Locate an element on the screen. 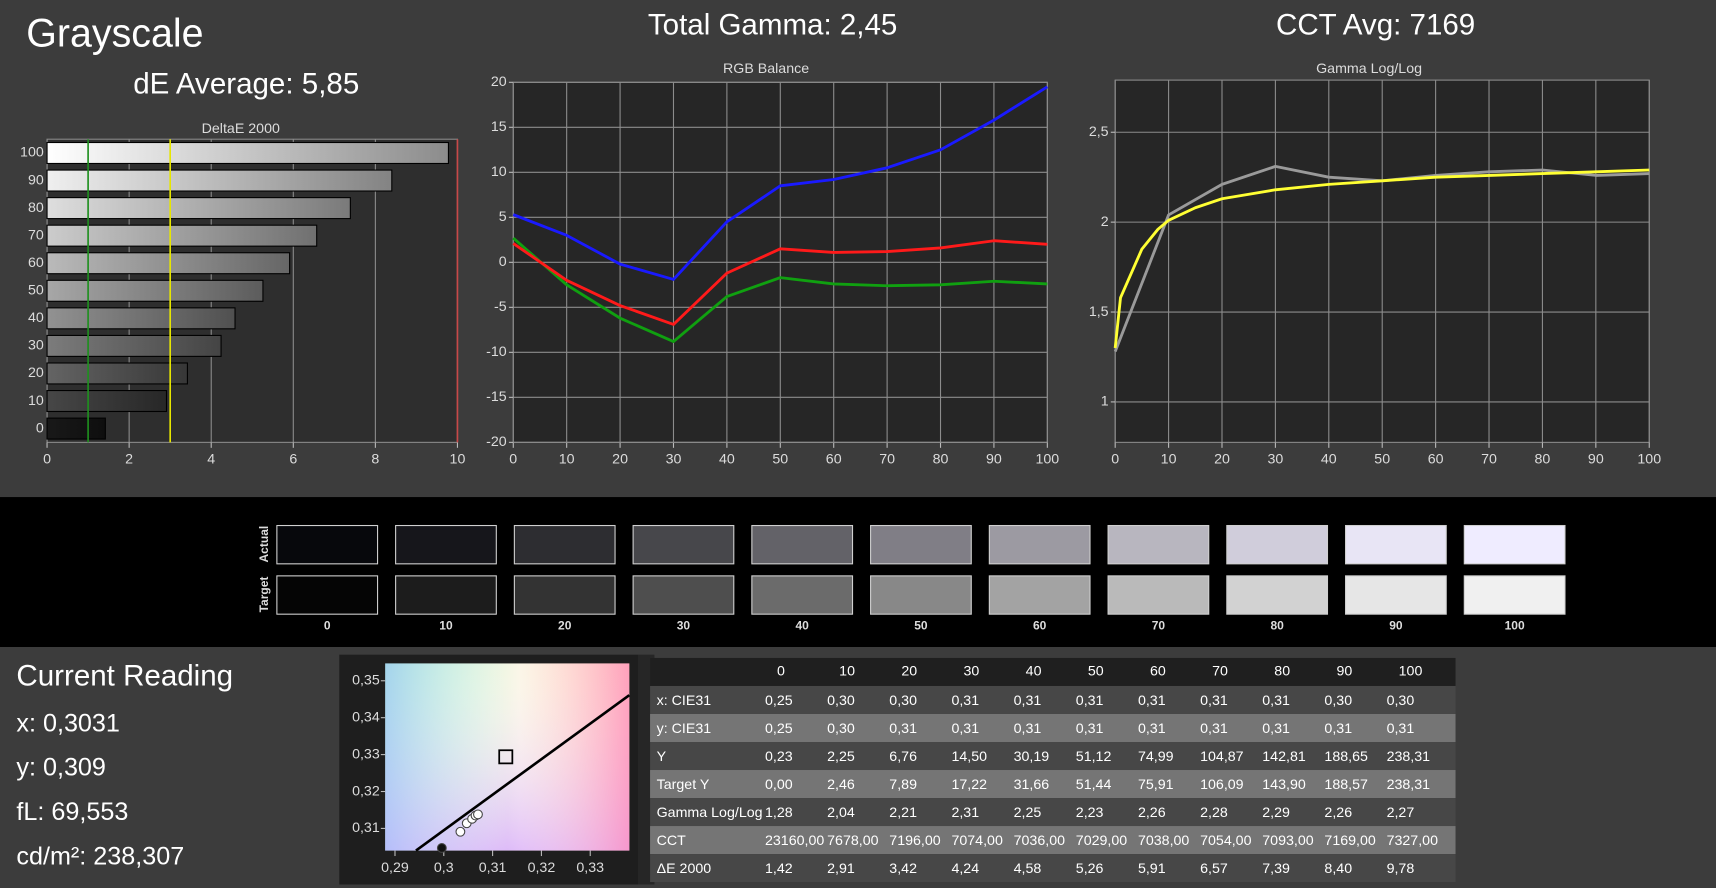 The width and height of the screenshot is (1716, 888). table-cell: 7038,00 is located at coordinates (1163, 841).